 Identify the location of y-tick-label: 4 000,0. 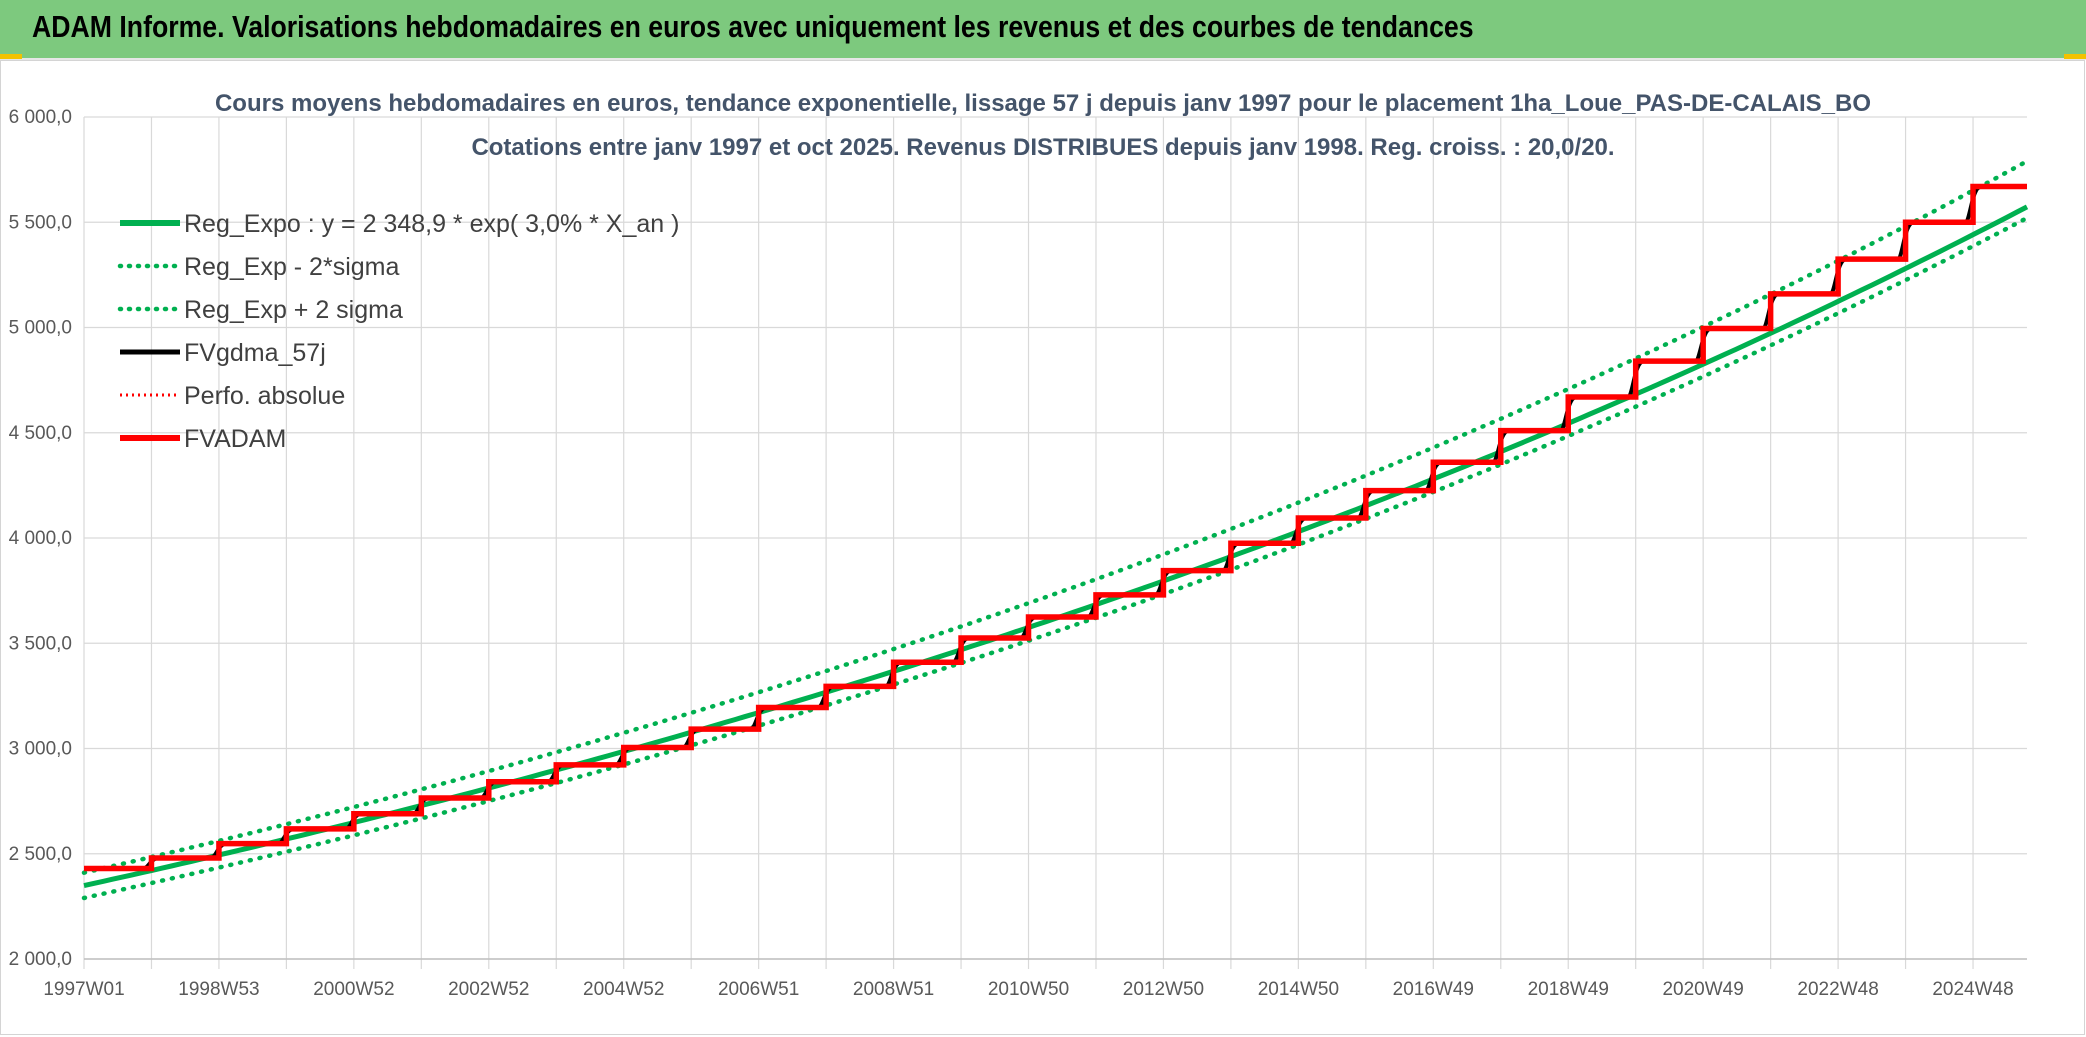
(40, 538).